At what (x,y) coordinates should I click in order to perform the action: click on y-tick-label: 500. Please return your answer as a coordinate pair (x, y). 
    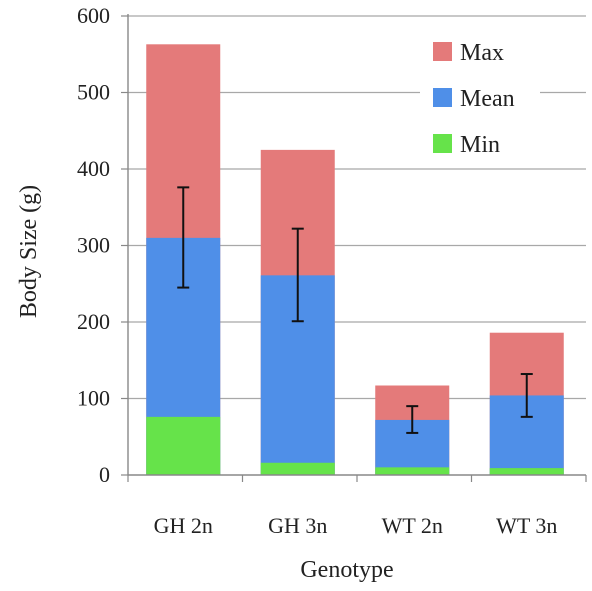
    Looking at the image, I should click on (93, 92).